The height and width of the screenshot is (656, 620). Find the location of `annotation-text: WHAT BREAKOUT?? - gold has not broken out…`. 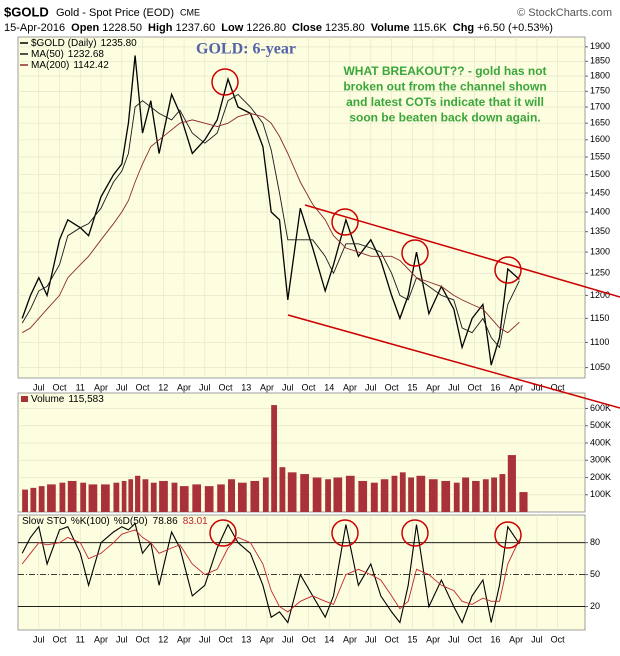

annotation-text: WHAT BREAKOUT?? - gold has not broken out… is located at coordinates (444, 94).